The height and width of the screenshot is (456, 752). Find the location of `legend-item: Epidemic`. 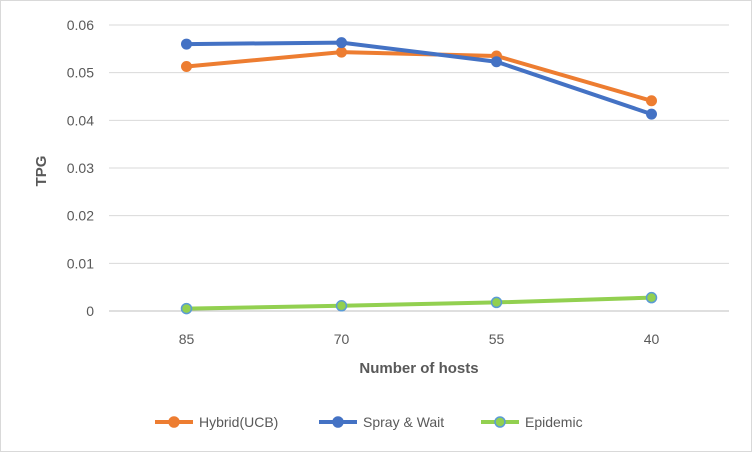

legend-item: Epidemic is located at coordinates (532, 422).